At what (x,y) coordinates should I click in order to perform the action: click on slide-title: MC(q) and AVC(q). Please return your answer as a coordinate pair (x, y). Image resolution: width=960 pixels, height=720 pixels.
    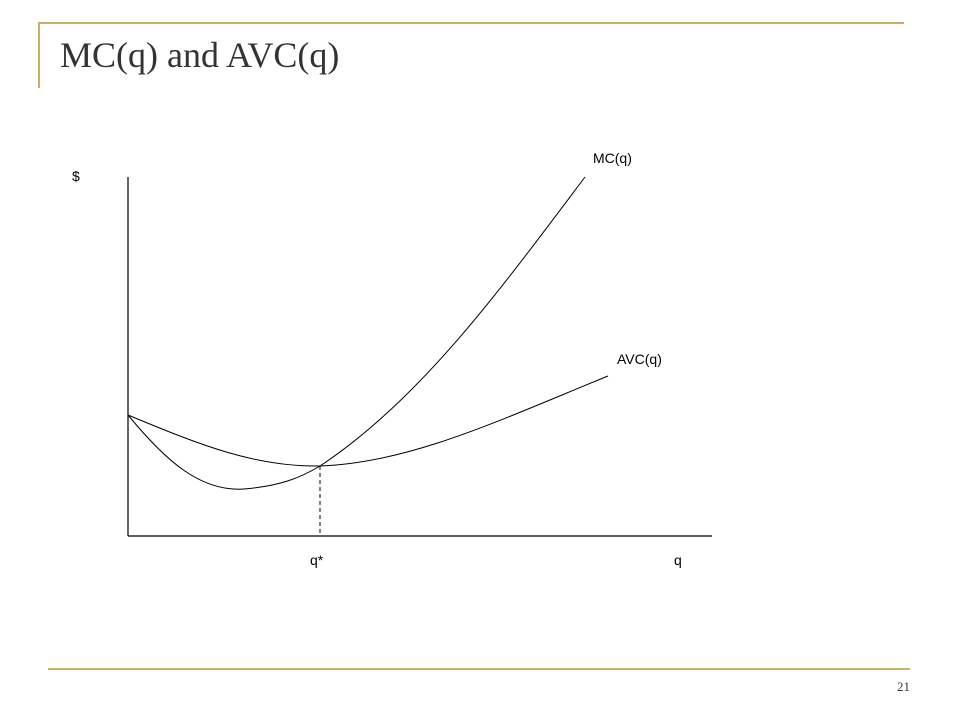
    Looking at the image, I should click on (200, 55).